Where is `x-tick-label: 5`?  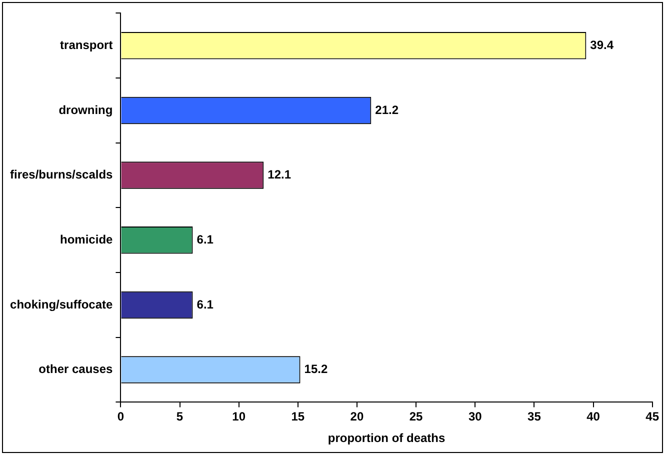
x-tick-label: 5 is located at coordinates (180, 417).